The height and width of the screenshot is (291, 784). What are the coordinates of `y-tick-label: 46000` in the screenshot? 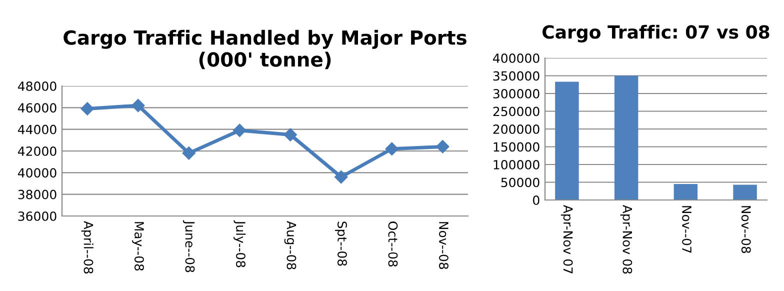 It's located at (37, 108).